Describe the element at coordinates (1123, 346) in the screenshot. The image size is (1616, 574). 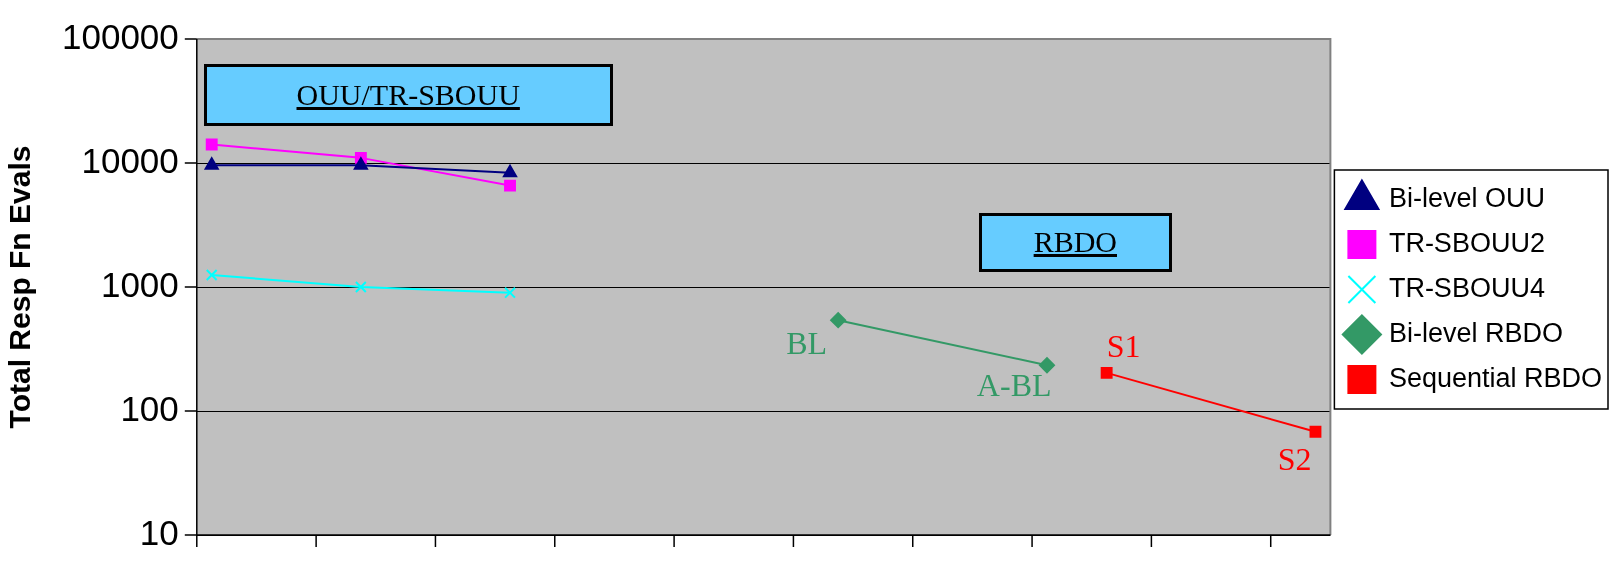
I see `annotation: S1` at that location.